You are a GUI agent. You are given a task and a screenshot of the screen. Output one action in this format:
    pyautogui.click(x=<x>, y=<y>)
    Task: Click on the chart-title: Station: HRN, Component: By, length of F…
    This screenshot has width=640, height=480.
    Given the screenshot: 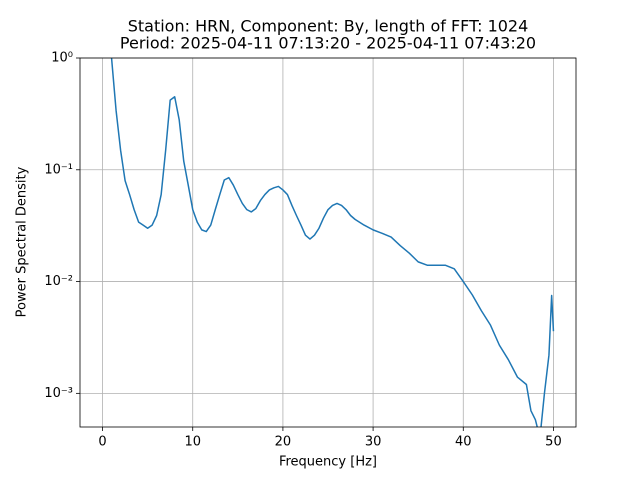 What is the action you would take?
    pyautogui.click(x=328, y=26)
    